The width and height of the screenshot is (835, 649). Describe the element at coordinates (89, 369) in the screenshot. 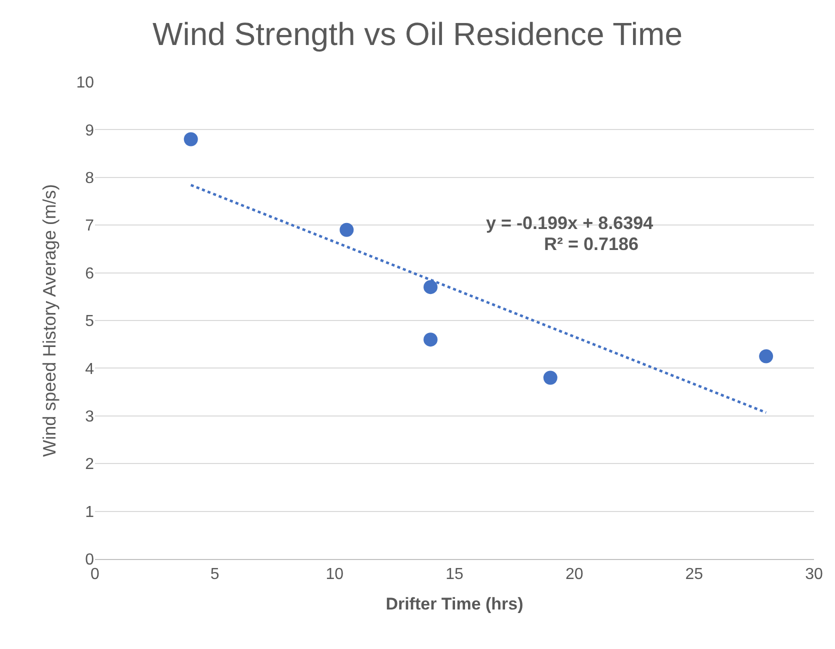

I see `y-tick-label: 4` at that location.